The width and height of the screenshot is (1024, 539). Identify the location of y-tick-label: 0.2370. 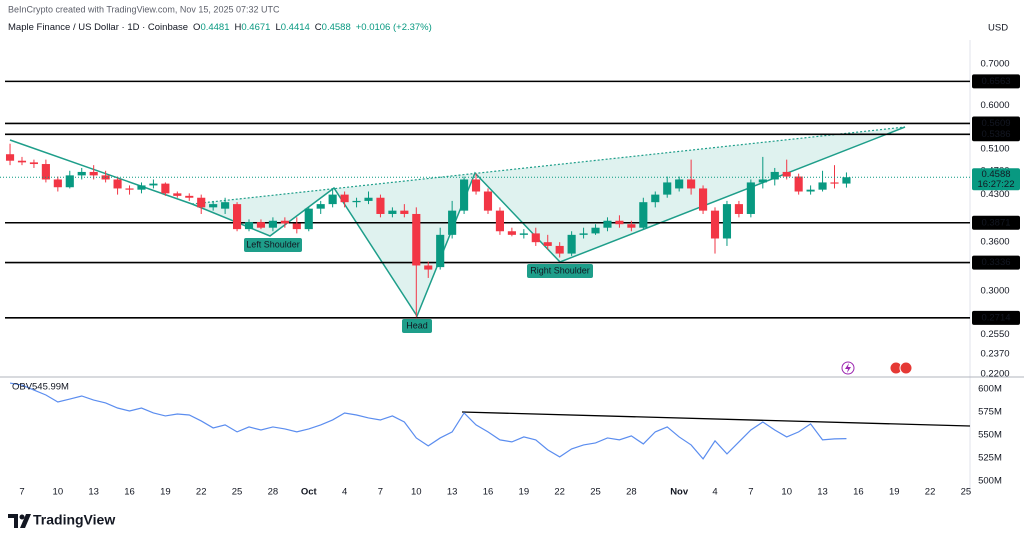
(994, 354).